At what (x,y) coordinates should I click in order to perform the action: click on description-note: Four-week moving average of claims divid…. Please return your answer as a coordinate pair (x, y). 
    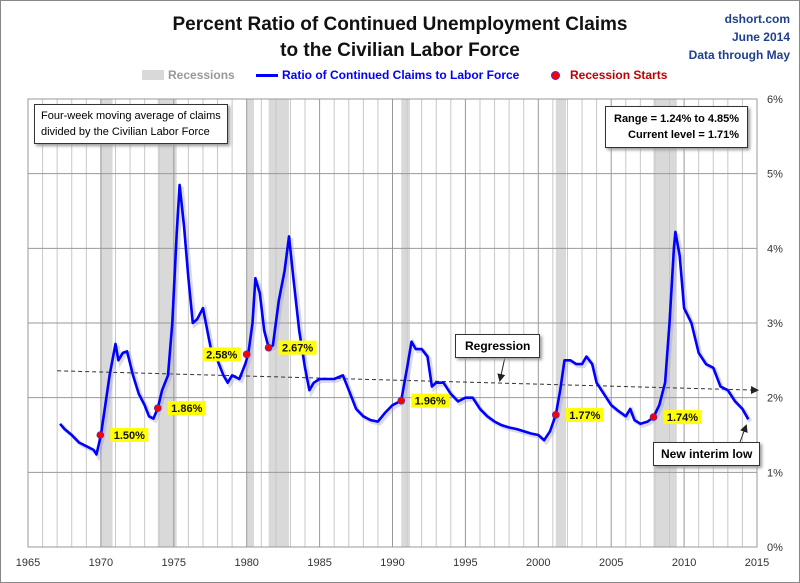
    Looking at the image, I should click on (131, 124).